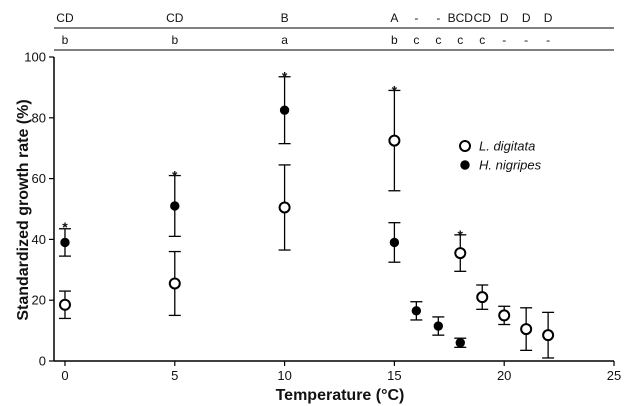 The height and width of the screenshot is (406, 644). What do you see at coordinates (461, 18) in the screenshot?
I see `significance-letter: BCD` at bounding box center [461, 18].